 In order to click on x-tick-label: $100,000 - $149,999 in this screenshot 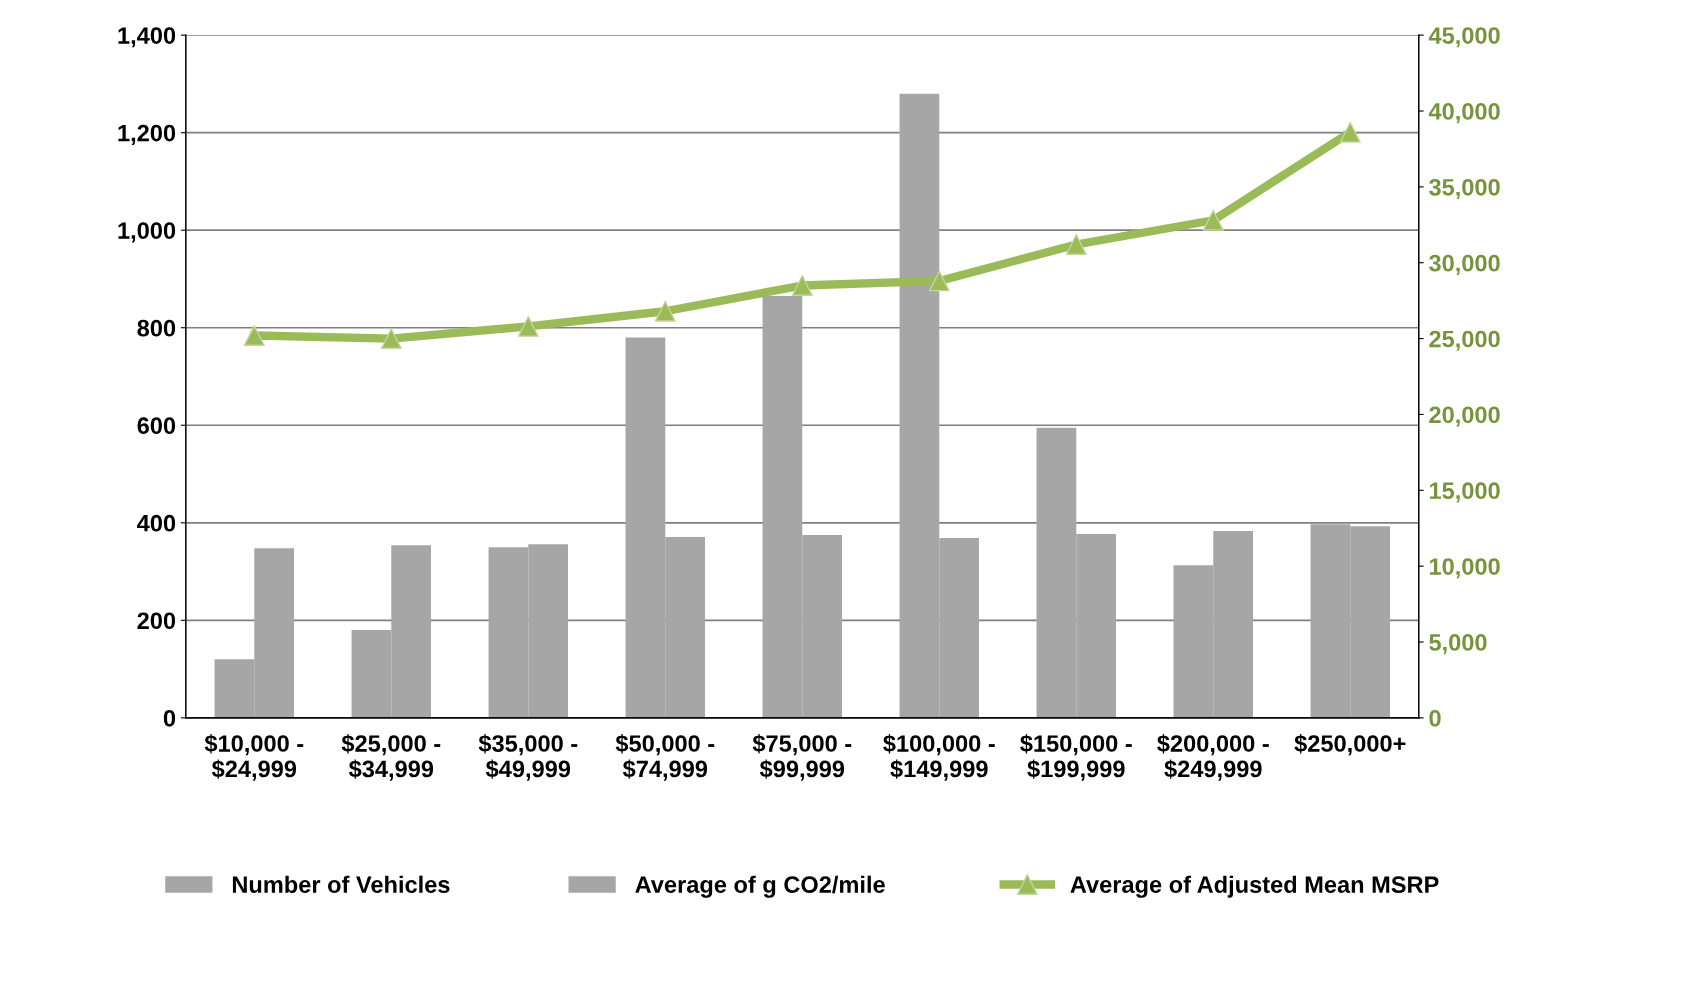, I will do `click(939, 757)`.